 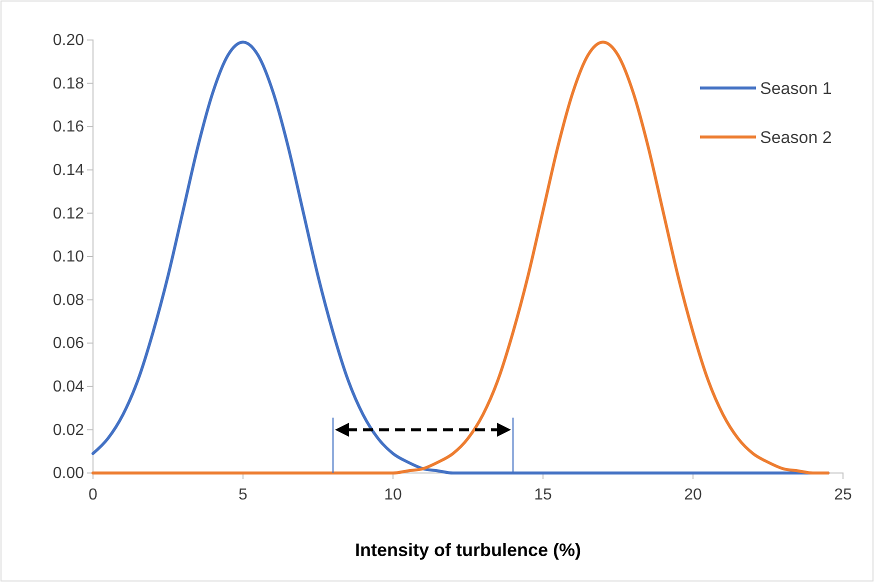 What do you see at coordinates (68, 127) in the screenshot?
I see `y-tick-label: 0.16` at bounding box center [68, 127].